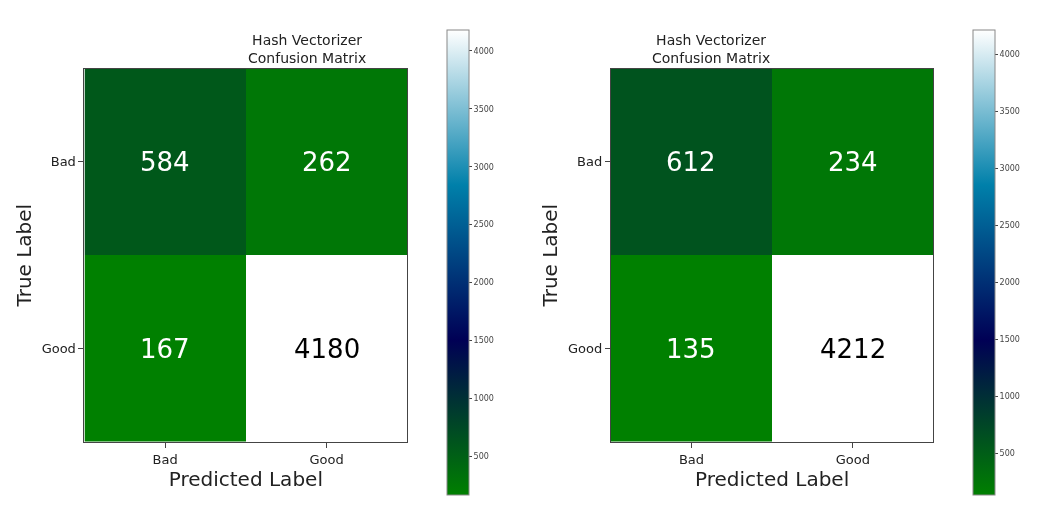 This screenshot has height=515, width=1043. What do you see at coordinates (853, 349) in the screenshot?
I see `data-label: 4212` at bounding box center [853, 349].